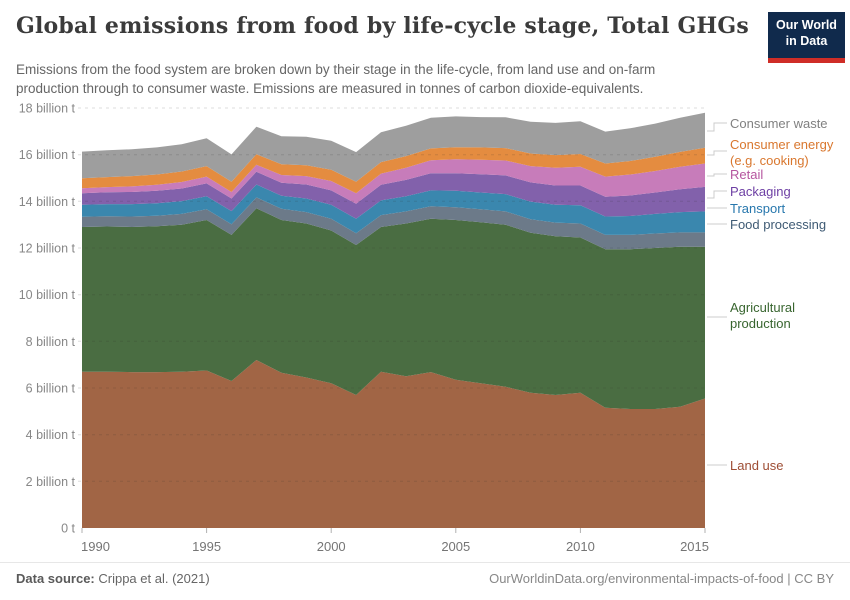 The image size is (850, 600). I want to click on area-food-processing, so click(393, 223).